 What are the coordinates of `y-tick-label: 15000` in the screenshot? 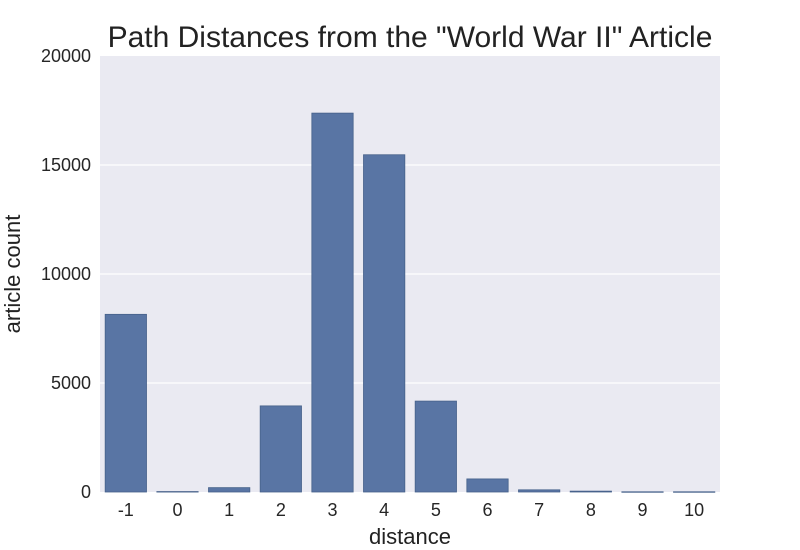 It's located at (66, 165).